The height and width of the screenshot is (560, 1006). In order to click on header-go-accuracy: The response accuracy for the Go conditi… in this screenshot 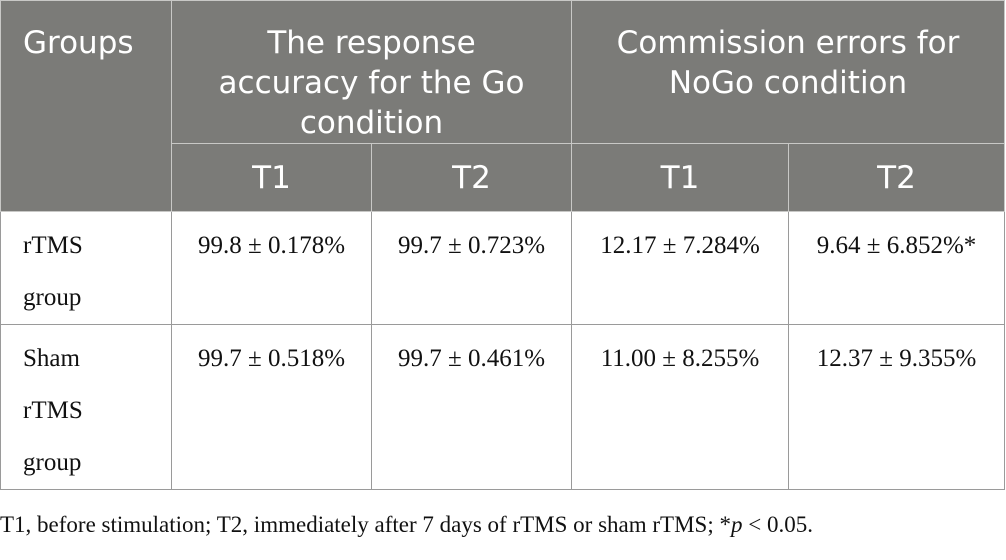, I will do `click(371, 72)`.